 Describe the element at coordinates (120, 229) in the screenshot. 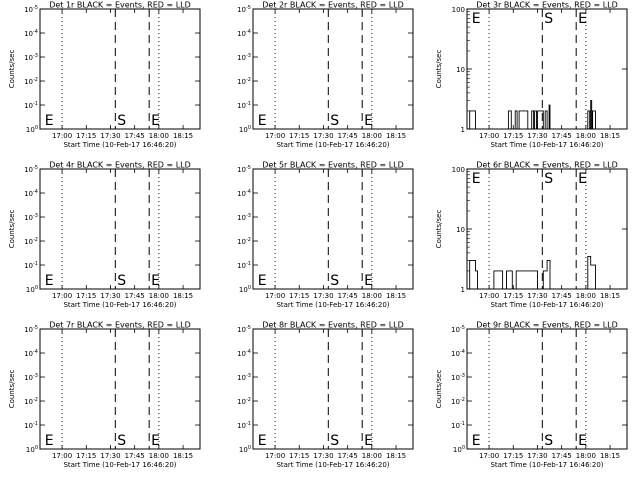

I see `plot-frame` at that location.